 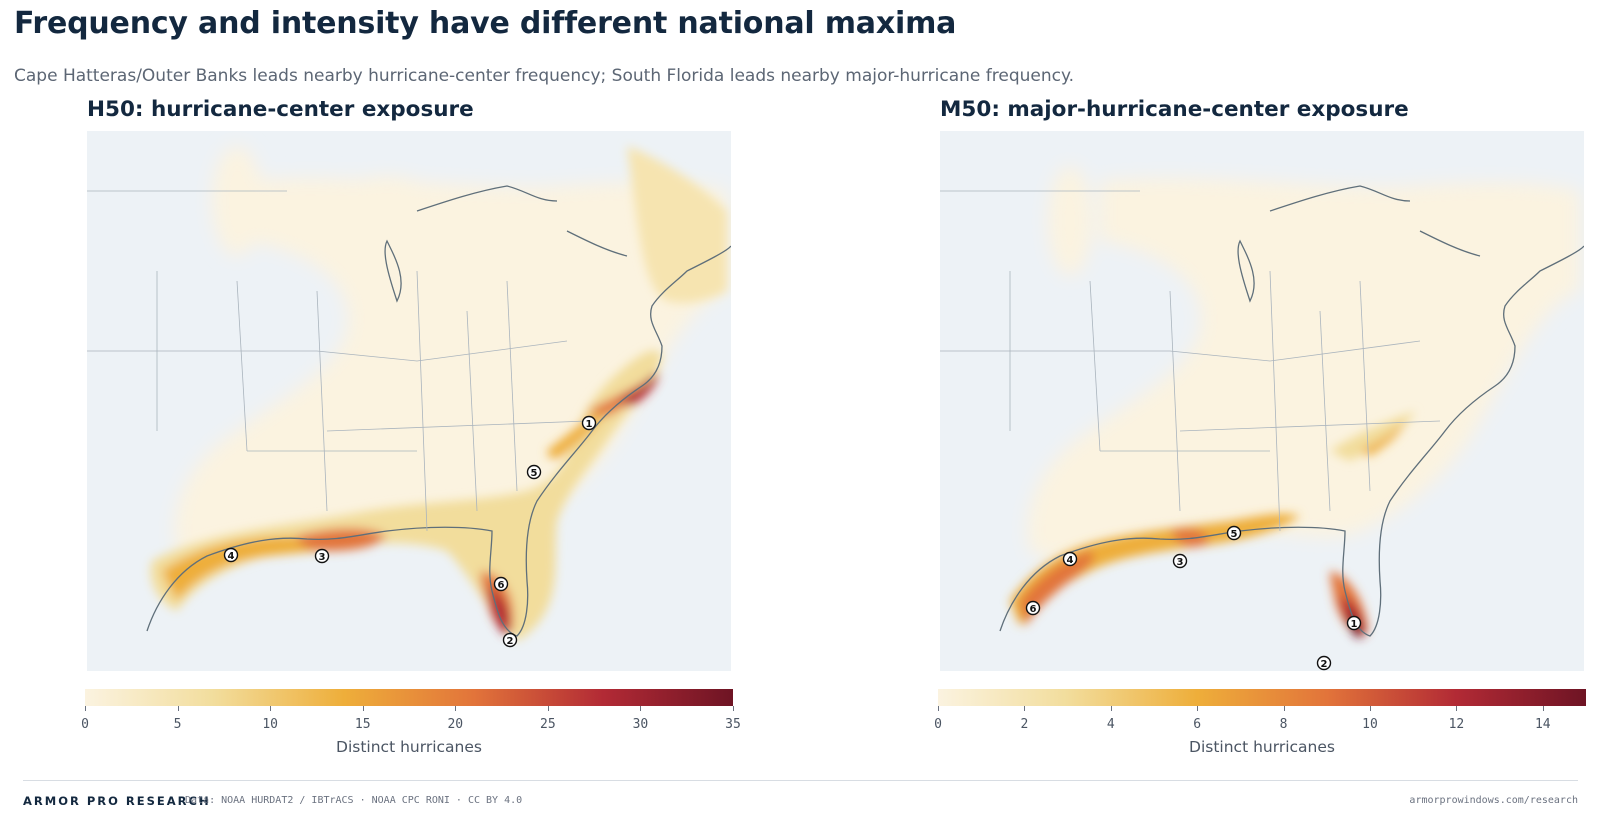 What do you see at coordinates (362, 724) in the screenshot?
I see `h50-colorbar-tick-label: 15` at bounding box center [362, 724].